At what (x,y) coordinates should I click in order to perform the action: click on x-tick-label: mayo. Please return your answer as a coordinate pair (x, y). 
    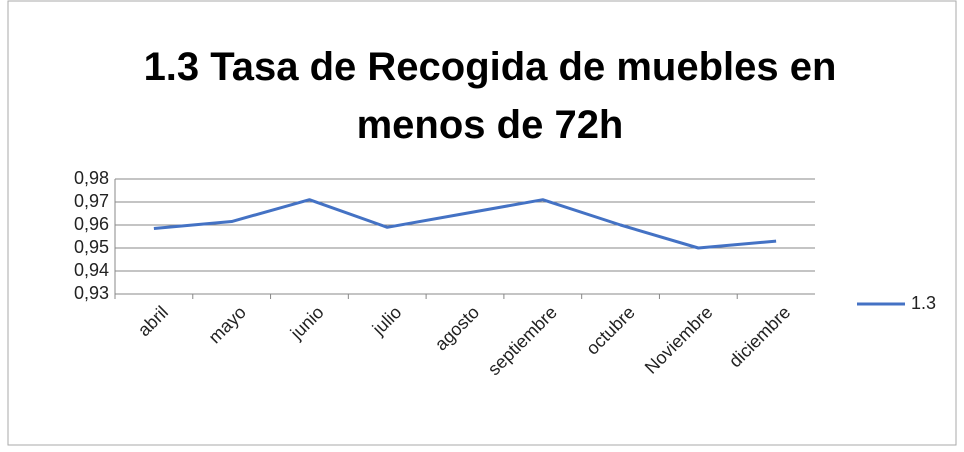
    Looking at the image, I should click on (227, 324).